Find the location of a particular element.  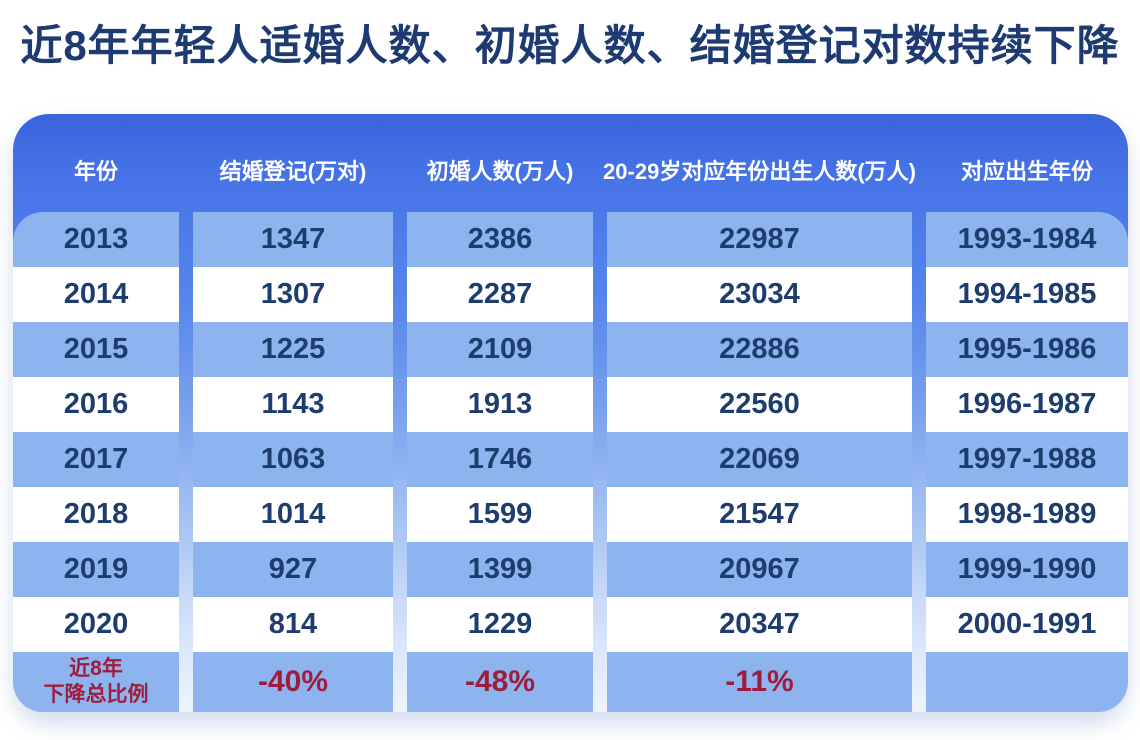

summary-label-line2: 下降总比例 is located at coordinates (96, 694).